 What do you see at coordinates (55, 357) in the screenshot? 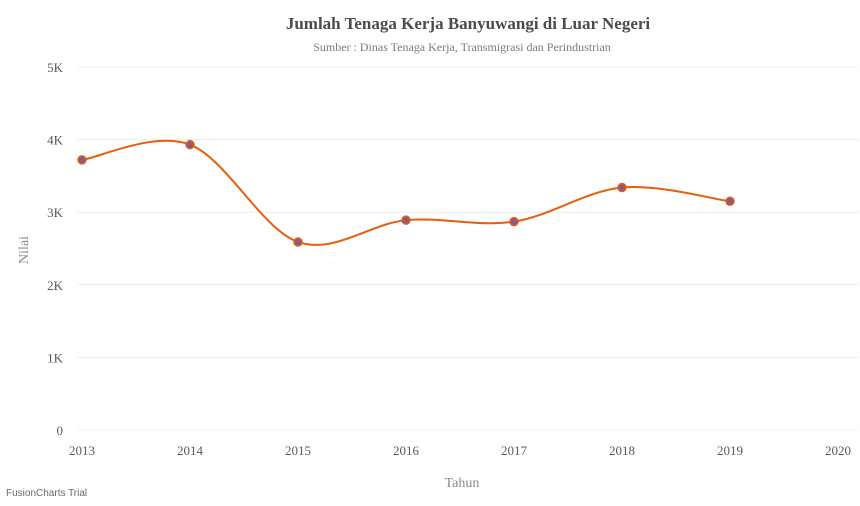
I see `y-tick-label: 1K` at bounding box center [55, 357].